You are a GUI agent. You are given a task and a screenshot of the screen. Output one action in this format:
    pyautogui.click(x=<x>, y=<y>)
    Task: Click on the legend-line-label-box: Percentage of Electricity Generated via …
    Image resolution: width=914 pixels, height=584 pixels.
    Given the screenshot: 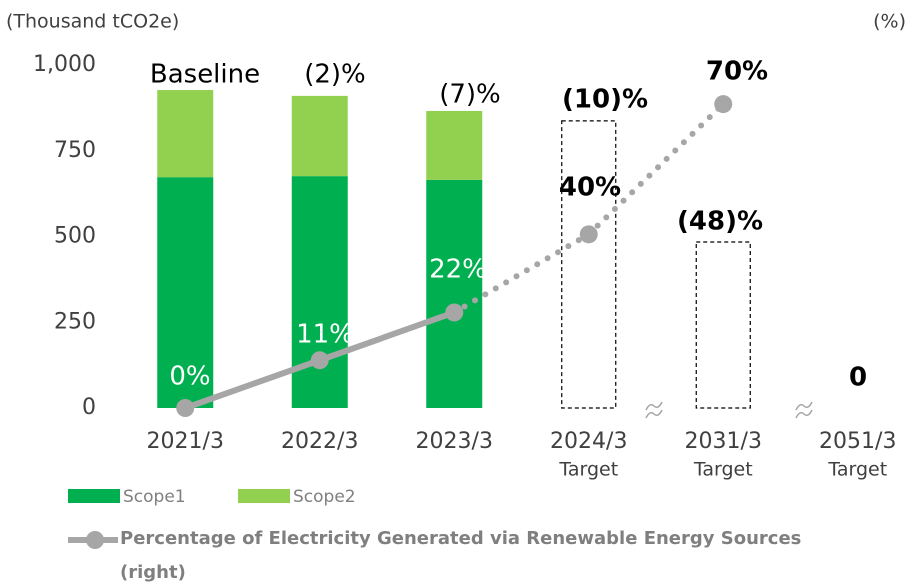 What is the action you would take?
    pyautogui.click(x=461, y=555)
    